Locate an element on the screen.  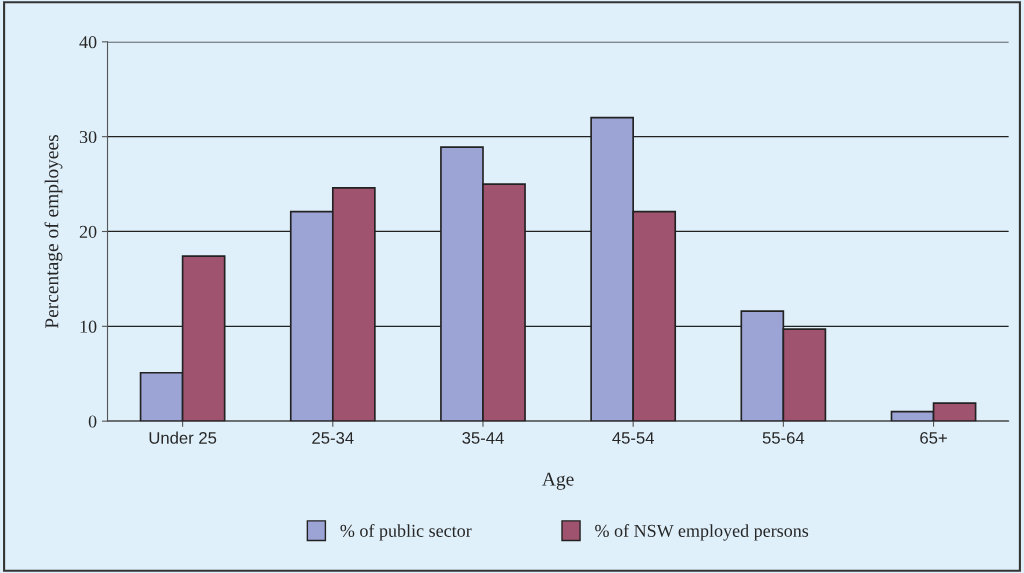
x-tick-label: 45-54 is located at coordinates (633, 438).